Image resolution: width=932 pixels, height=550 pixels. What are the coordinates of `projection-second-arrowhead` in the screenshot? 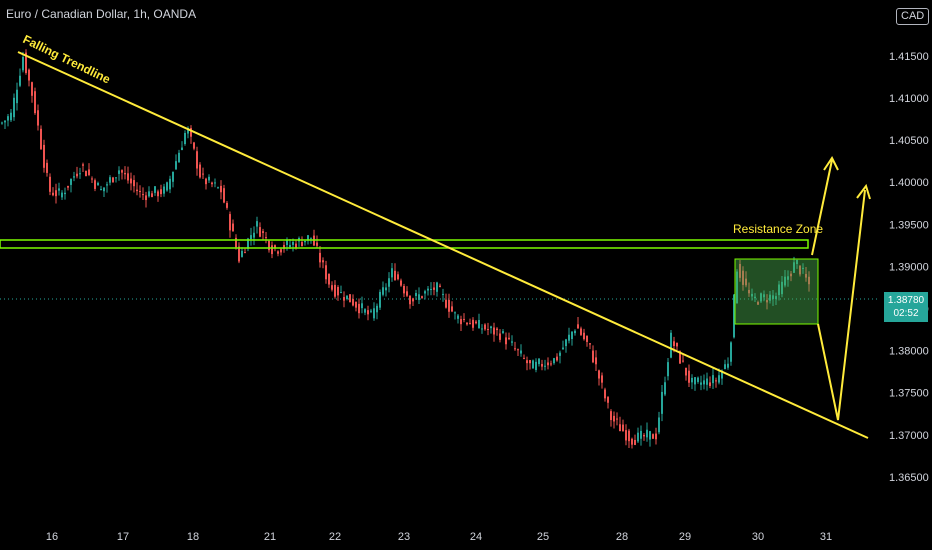 It's located at (863, 191).